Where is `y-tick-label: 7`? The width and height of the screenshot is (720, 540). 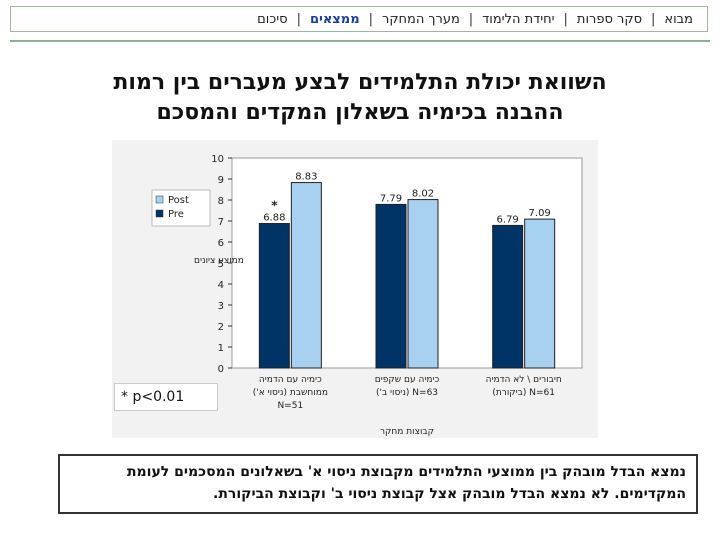 y-tick-label: 7 is located at coordinates (221, 222).